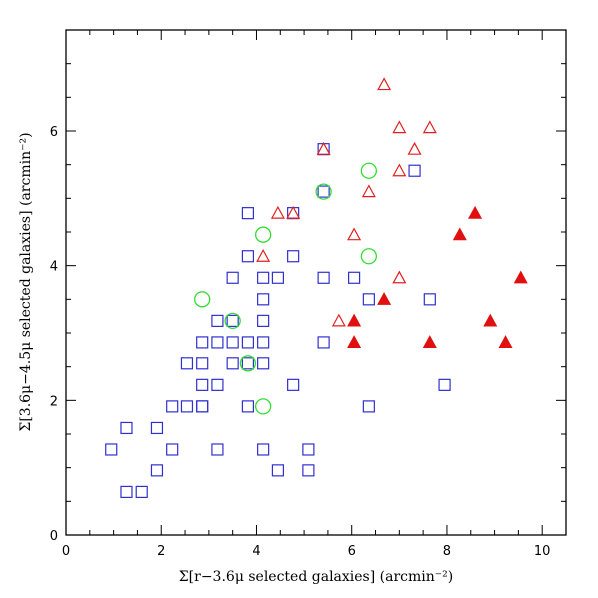 This screenshot has height=598, width=598. Describe the element at coordinates (542, 551) in the screenshot. I see `x-tick-label: 10` at that location.